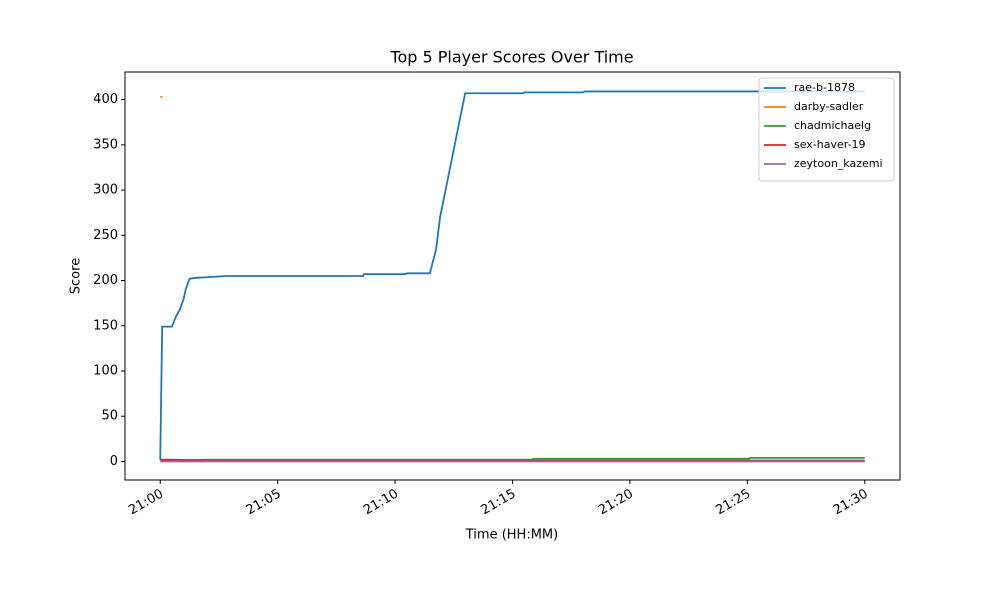 This screenshot has height=600, width=1000. What do you see at coordinates (824, 87) in the screenshot?
I see `legend-label: rae-b-1878` at bounding box center [824, 87].